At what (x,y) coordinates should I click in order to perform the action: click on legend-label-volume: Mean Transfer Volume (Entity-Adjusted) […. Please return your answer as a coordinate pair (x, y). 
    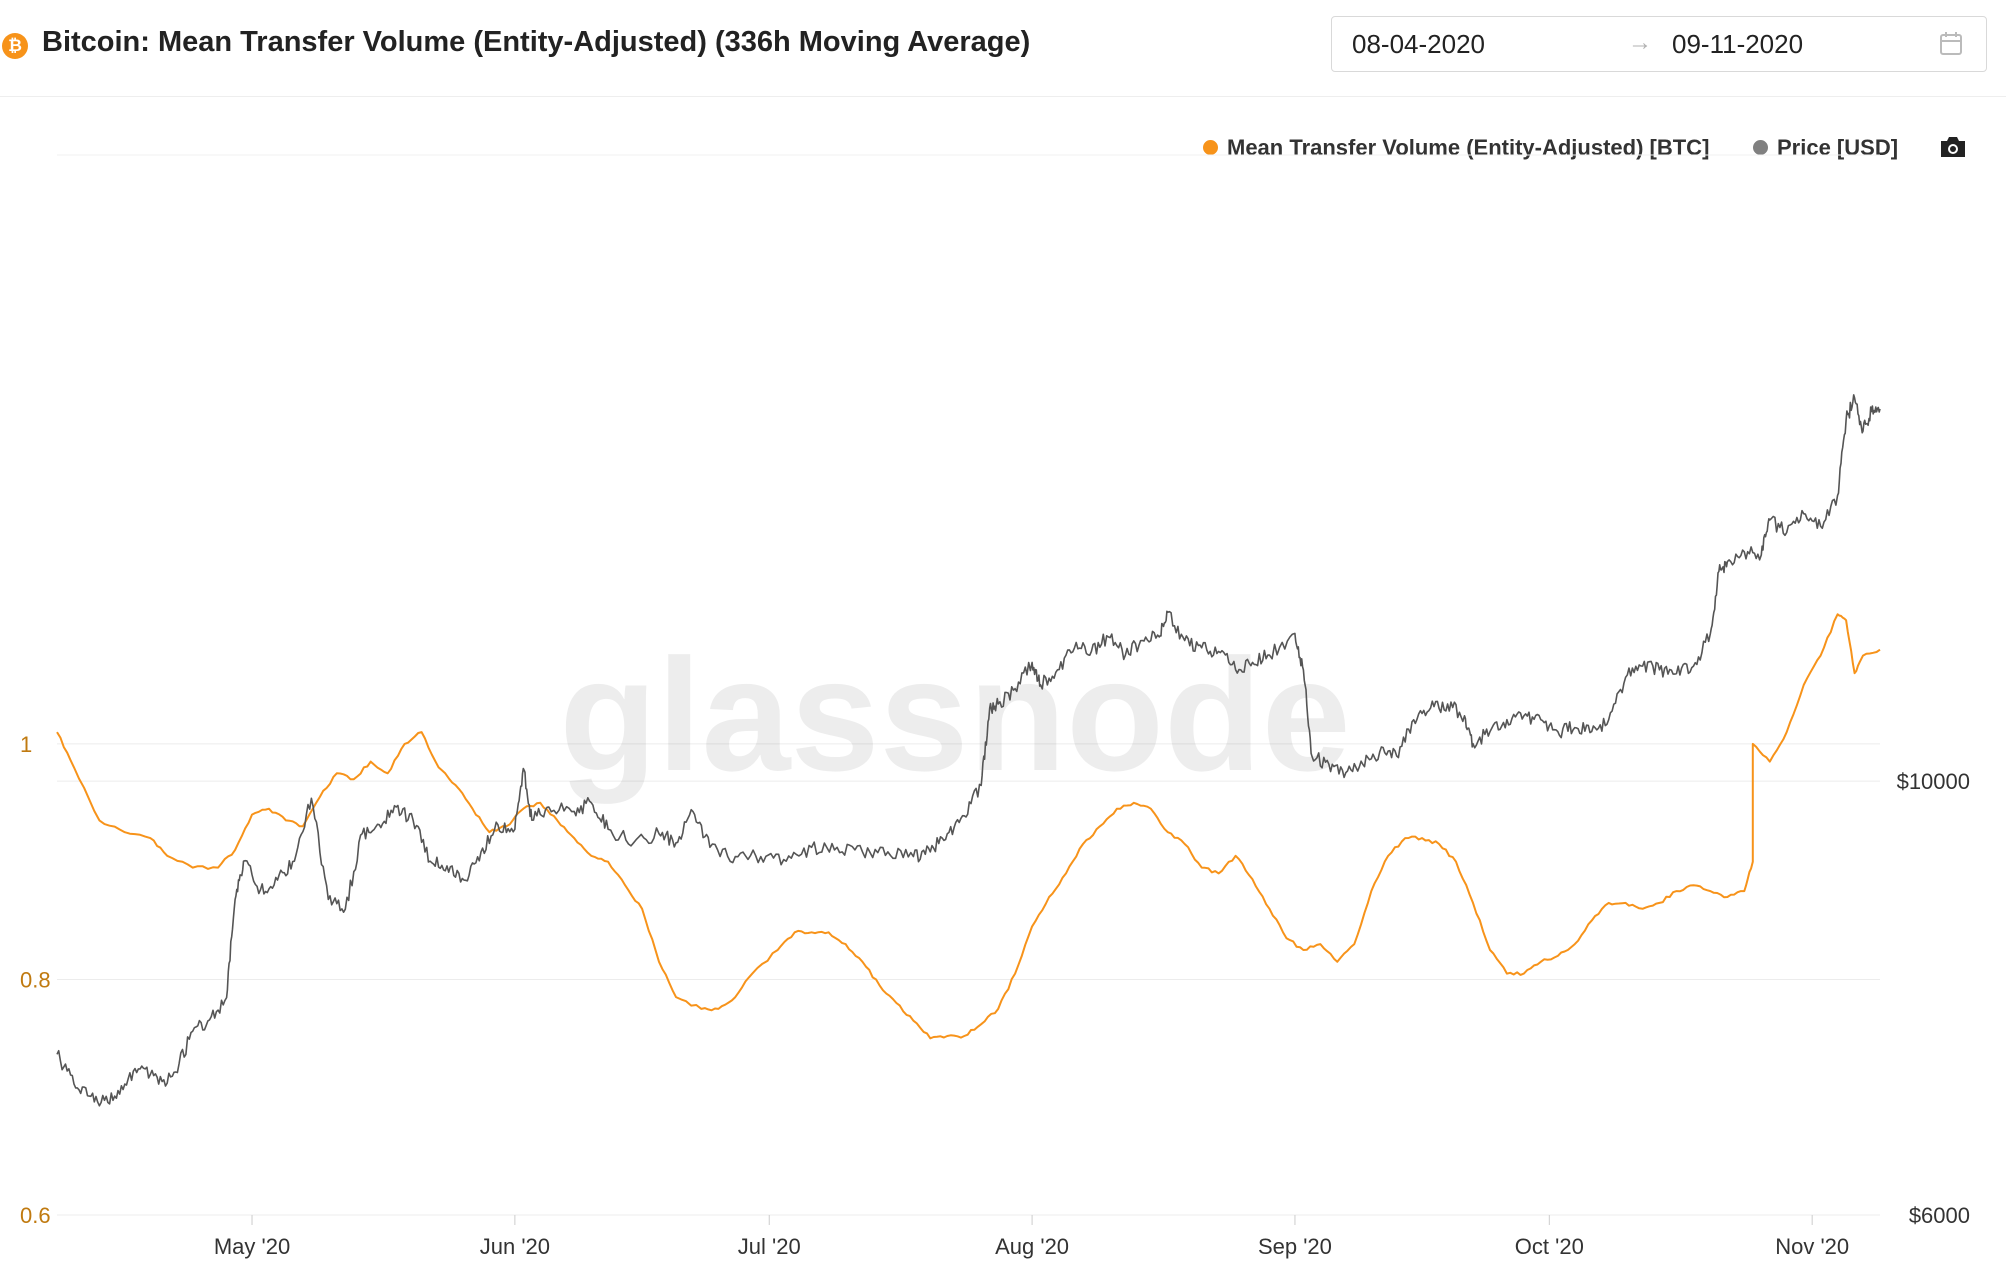
    Looking at the image, I should click on (1468, 147).